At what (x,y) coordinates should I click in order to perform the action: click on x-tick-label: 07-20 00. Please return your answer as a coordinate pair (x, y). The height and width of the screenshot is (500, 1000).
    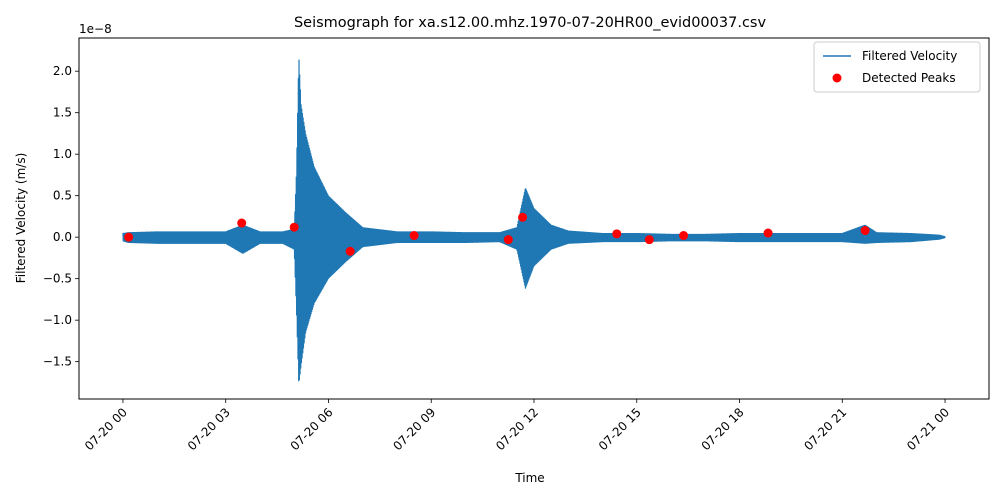
    Looking at the image, I should click on (106, 429).